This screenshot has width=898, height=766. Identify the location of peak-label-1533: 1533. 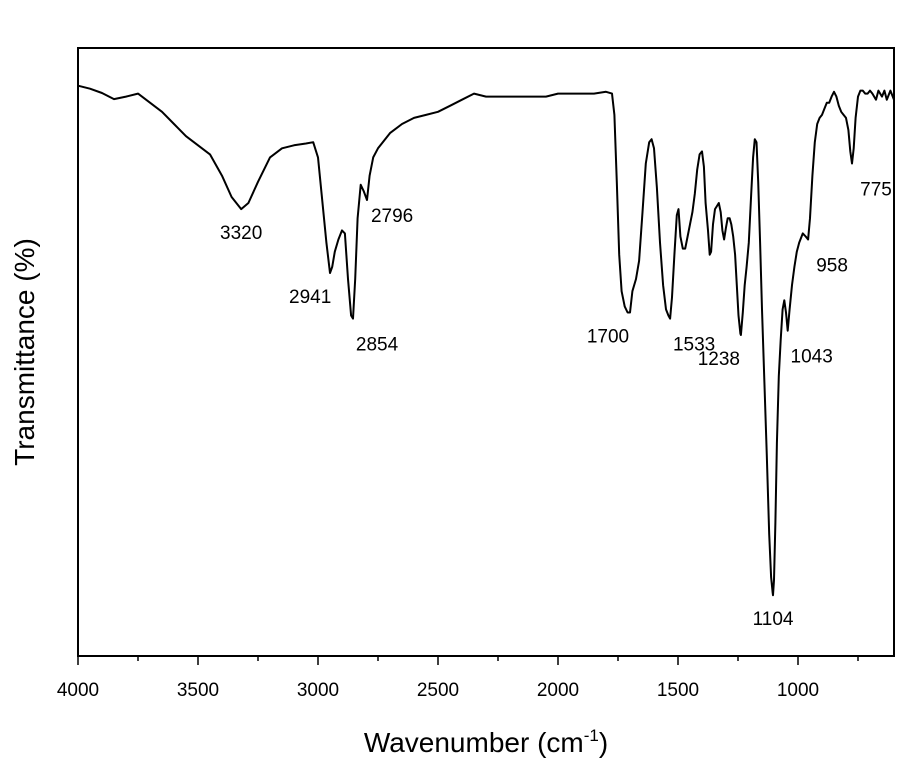
(694, 345).